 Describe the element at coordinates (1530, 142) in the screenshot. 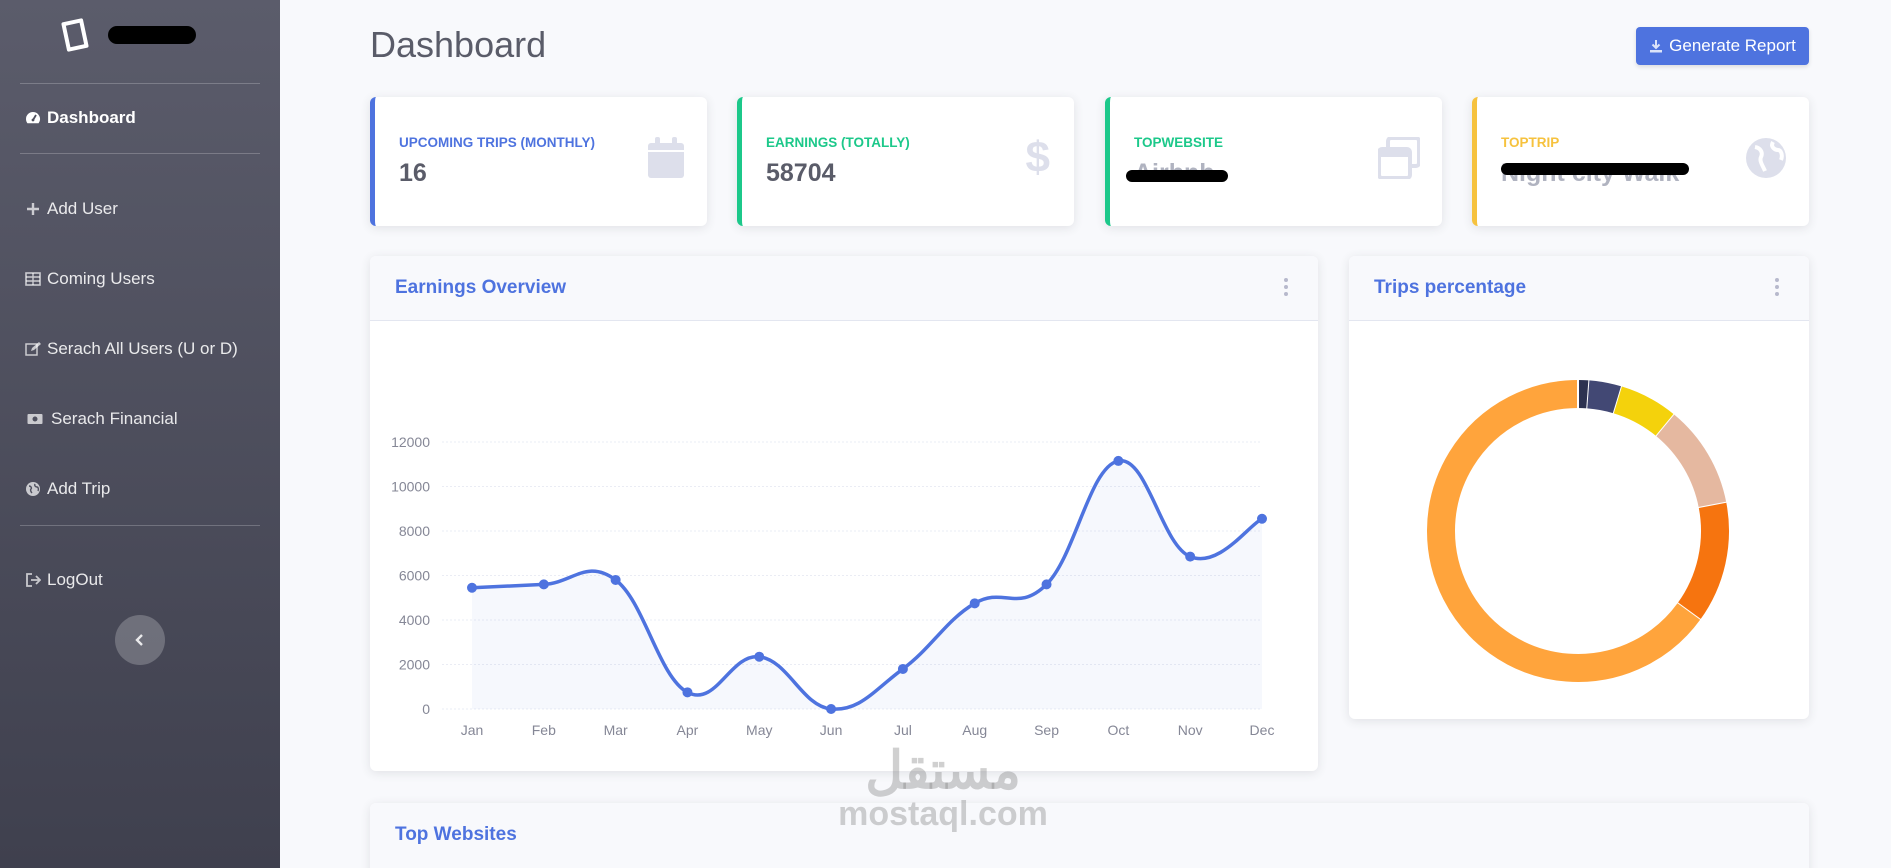

I see `stat-label: TopTrip` at that location.